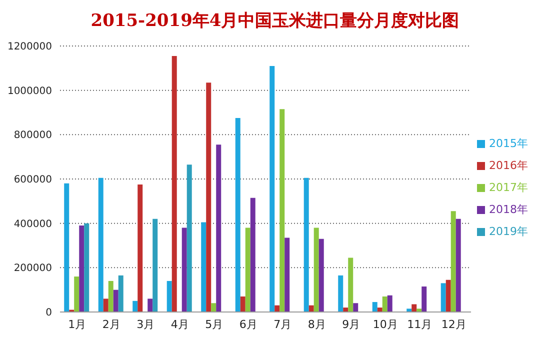 This screenshot has width=550, height=346. What do you see at coordinates (248, 324) in the screenshot?
I see `x-tick-label: 6月` at bounding box center [248, 324].